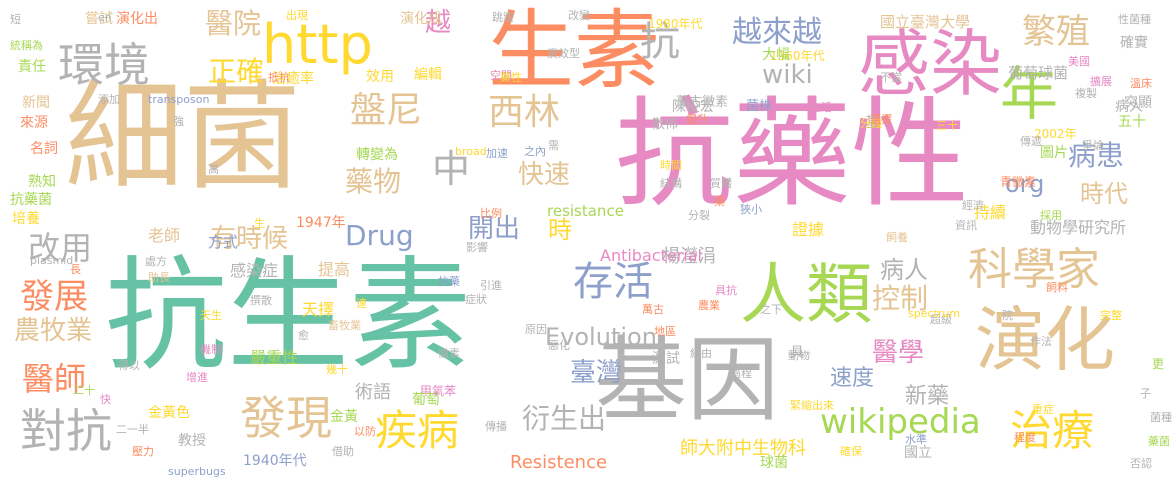 The height and width of the screenshot is (482, 1175). I want to click on cloud-word: 出現, so click(297, 15).